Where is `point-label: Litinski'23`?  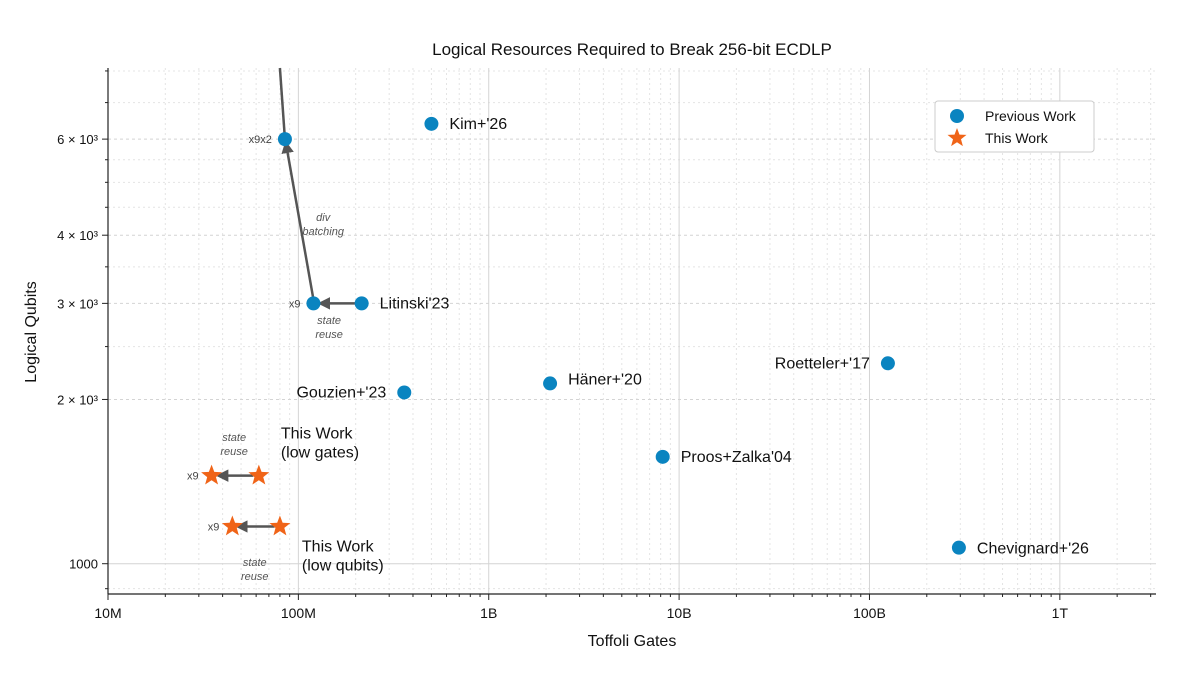
point-label: Litinski'23 is located at coordinates (415, 303).